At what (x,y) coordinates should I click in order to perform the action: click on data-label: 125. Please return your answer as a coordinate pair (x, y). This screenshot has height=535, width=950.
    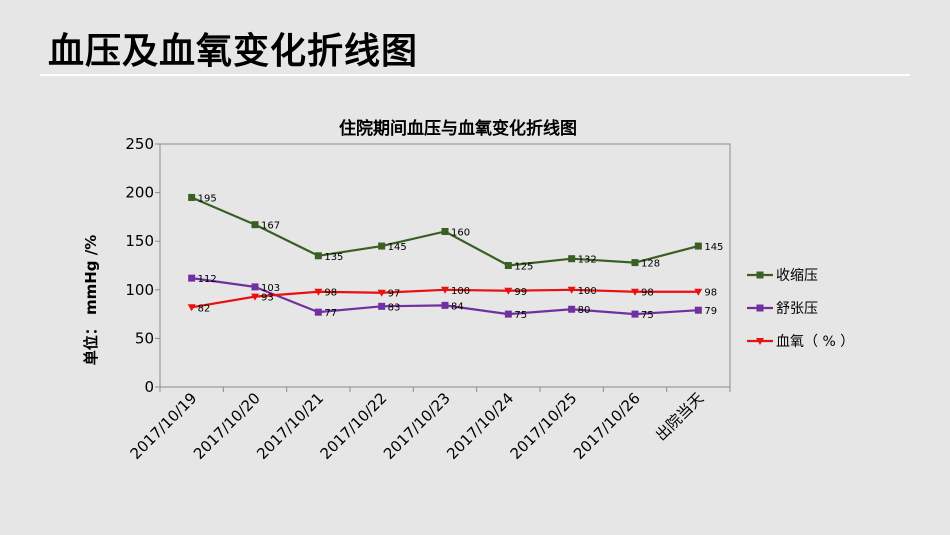
    Looking at the image, I should click on (523, 267).